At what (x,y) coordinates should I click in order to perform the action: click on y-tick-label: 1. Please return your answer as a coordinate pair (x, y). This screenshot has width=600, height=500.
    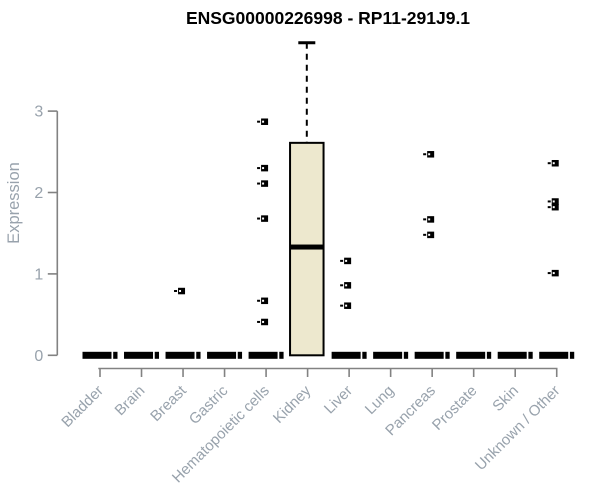
    Looking at the image, I should click on (38, 274).